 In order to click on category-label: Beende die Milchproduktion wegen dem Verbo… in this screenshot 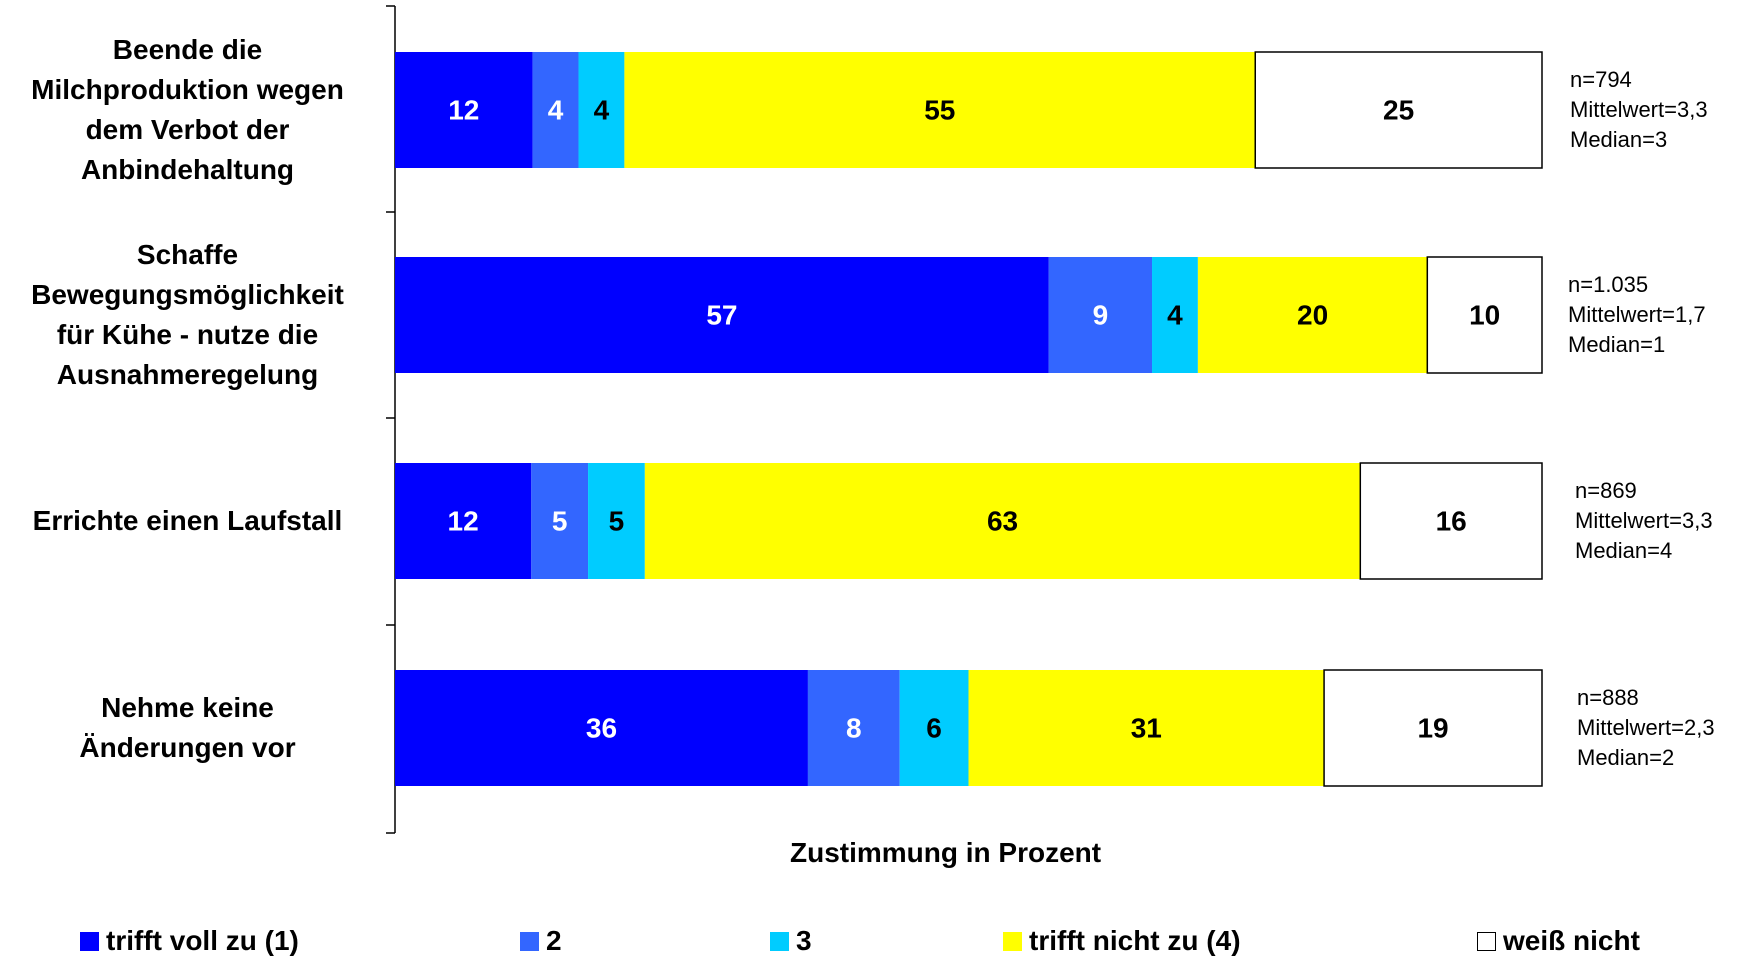, I will do `click(187, 110)`.